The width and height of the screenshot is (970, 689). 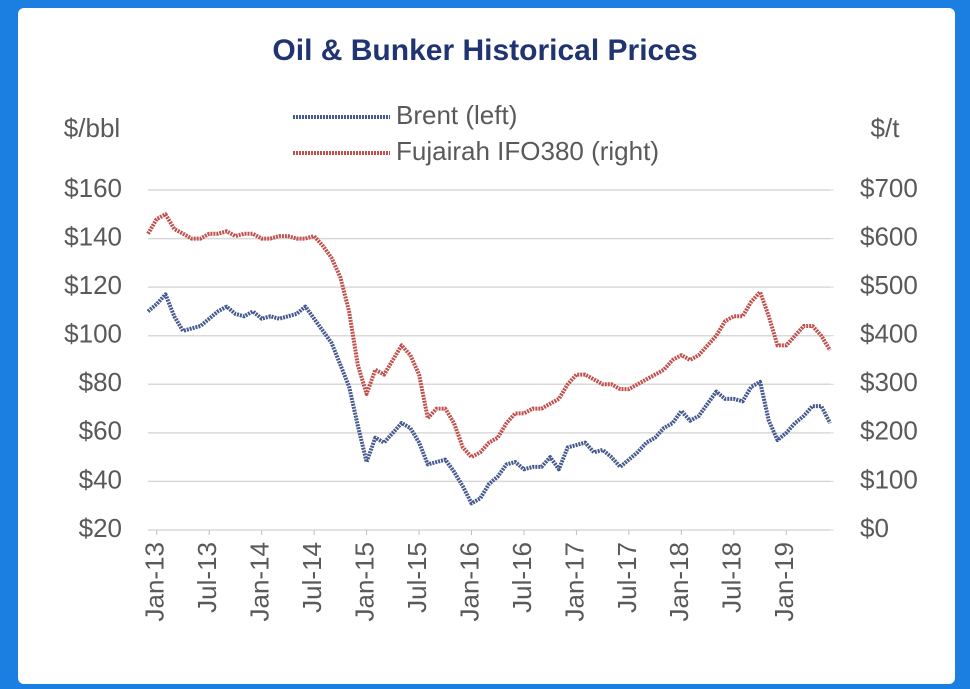 I want to click on y2-tick-label: $100, so click(x=889, y=479).